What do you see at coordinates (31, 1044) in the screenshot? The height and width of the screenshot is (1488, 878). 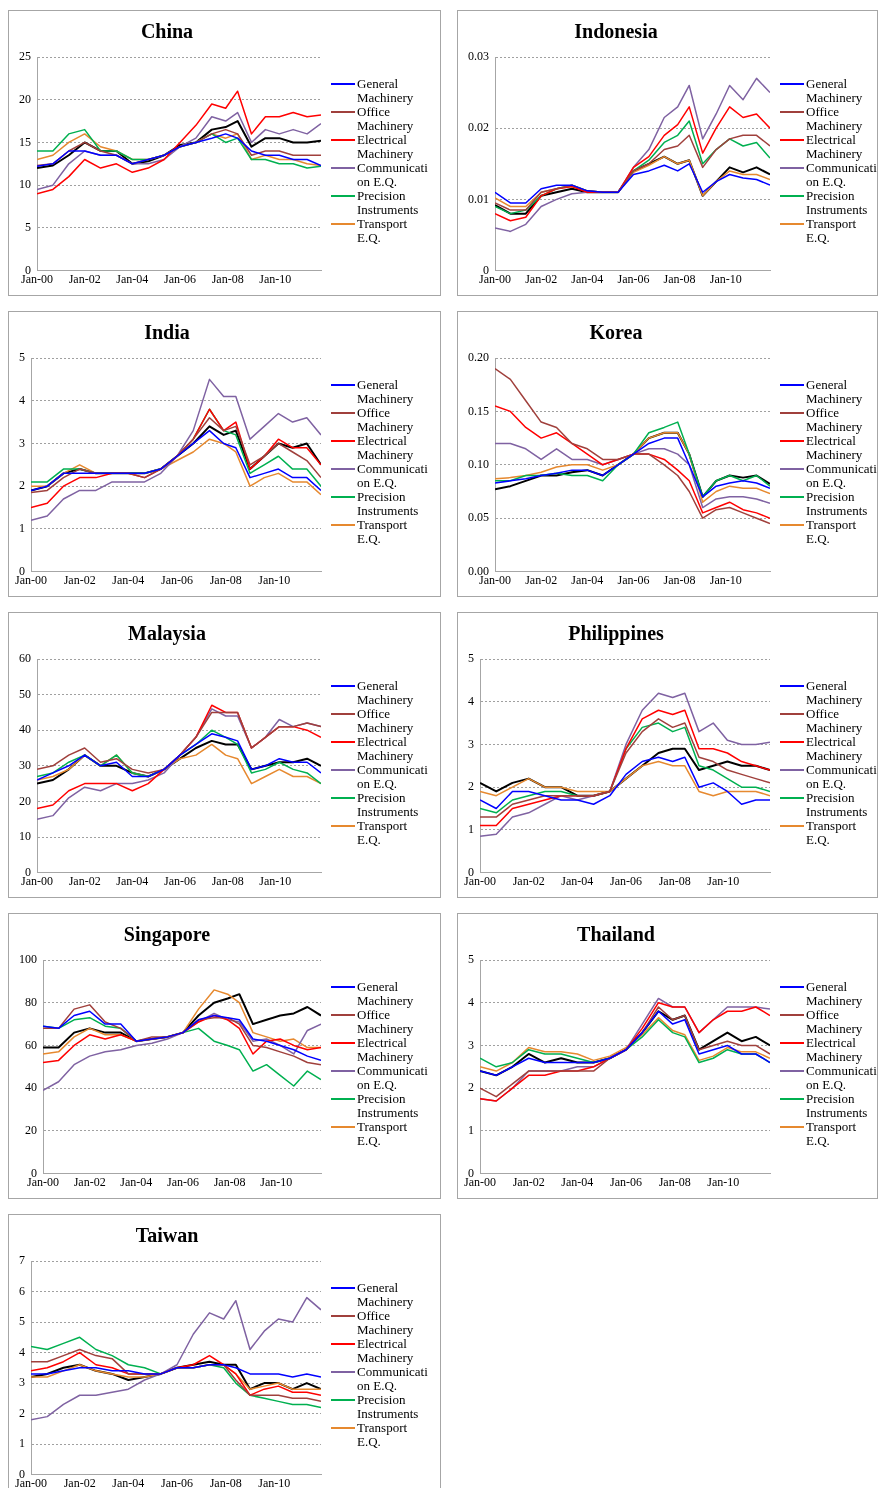 I see `y-tick-label: 60` at bounding box center [31, 1044].